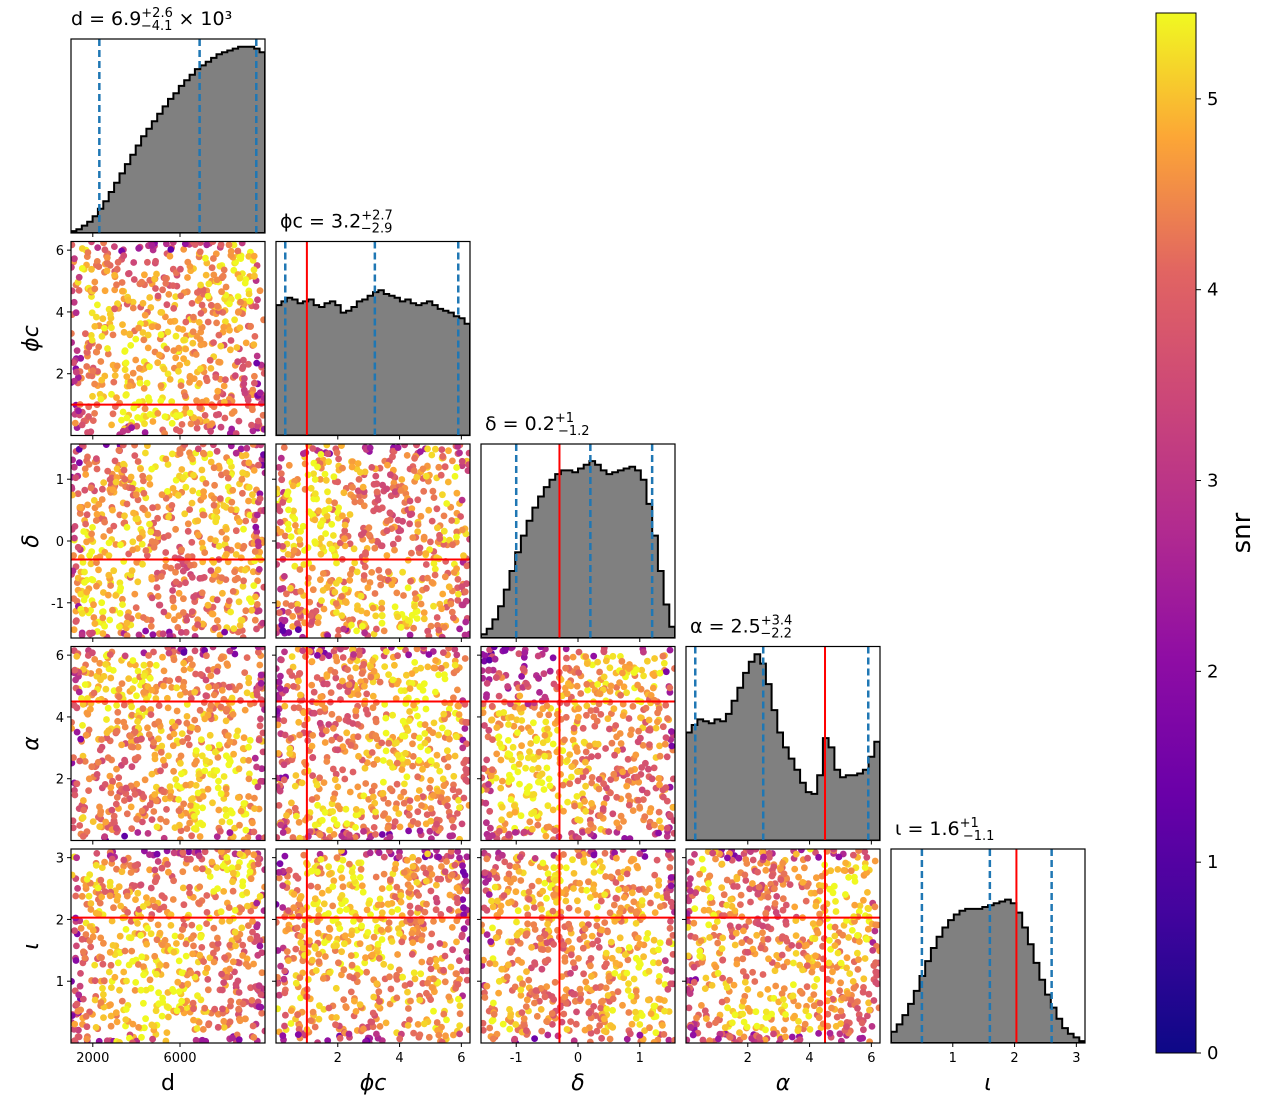  Describe the element at coordinates (373, 362) in the screenshot. I see `histogram-phi_c` at that location.